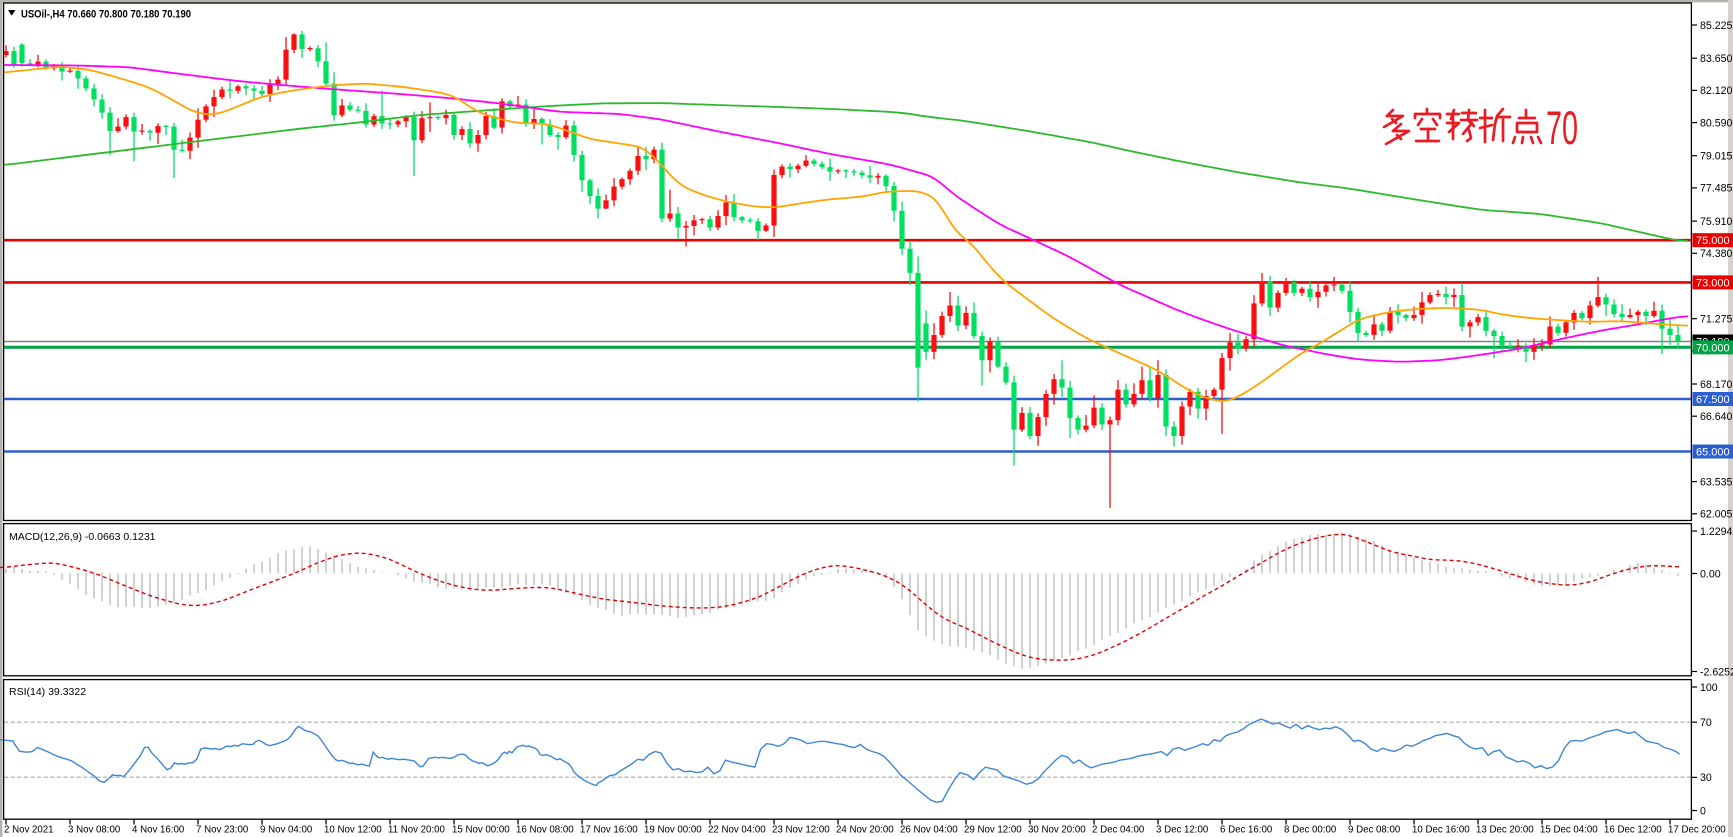 The image size is (1733, 837). What do you see at coordinates (1716, 59) in the screenshot?
I see `svg-text: 83.650` at bounding box center [1716, 59].